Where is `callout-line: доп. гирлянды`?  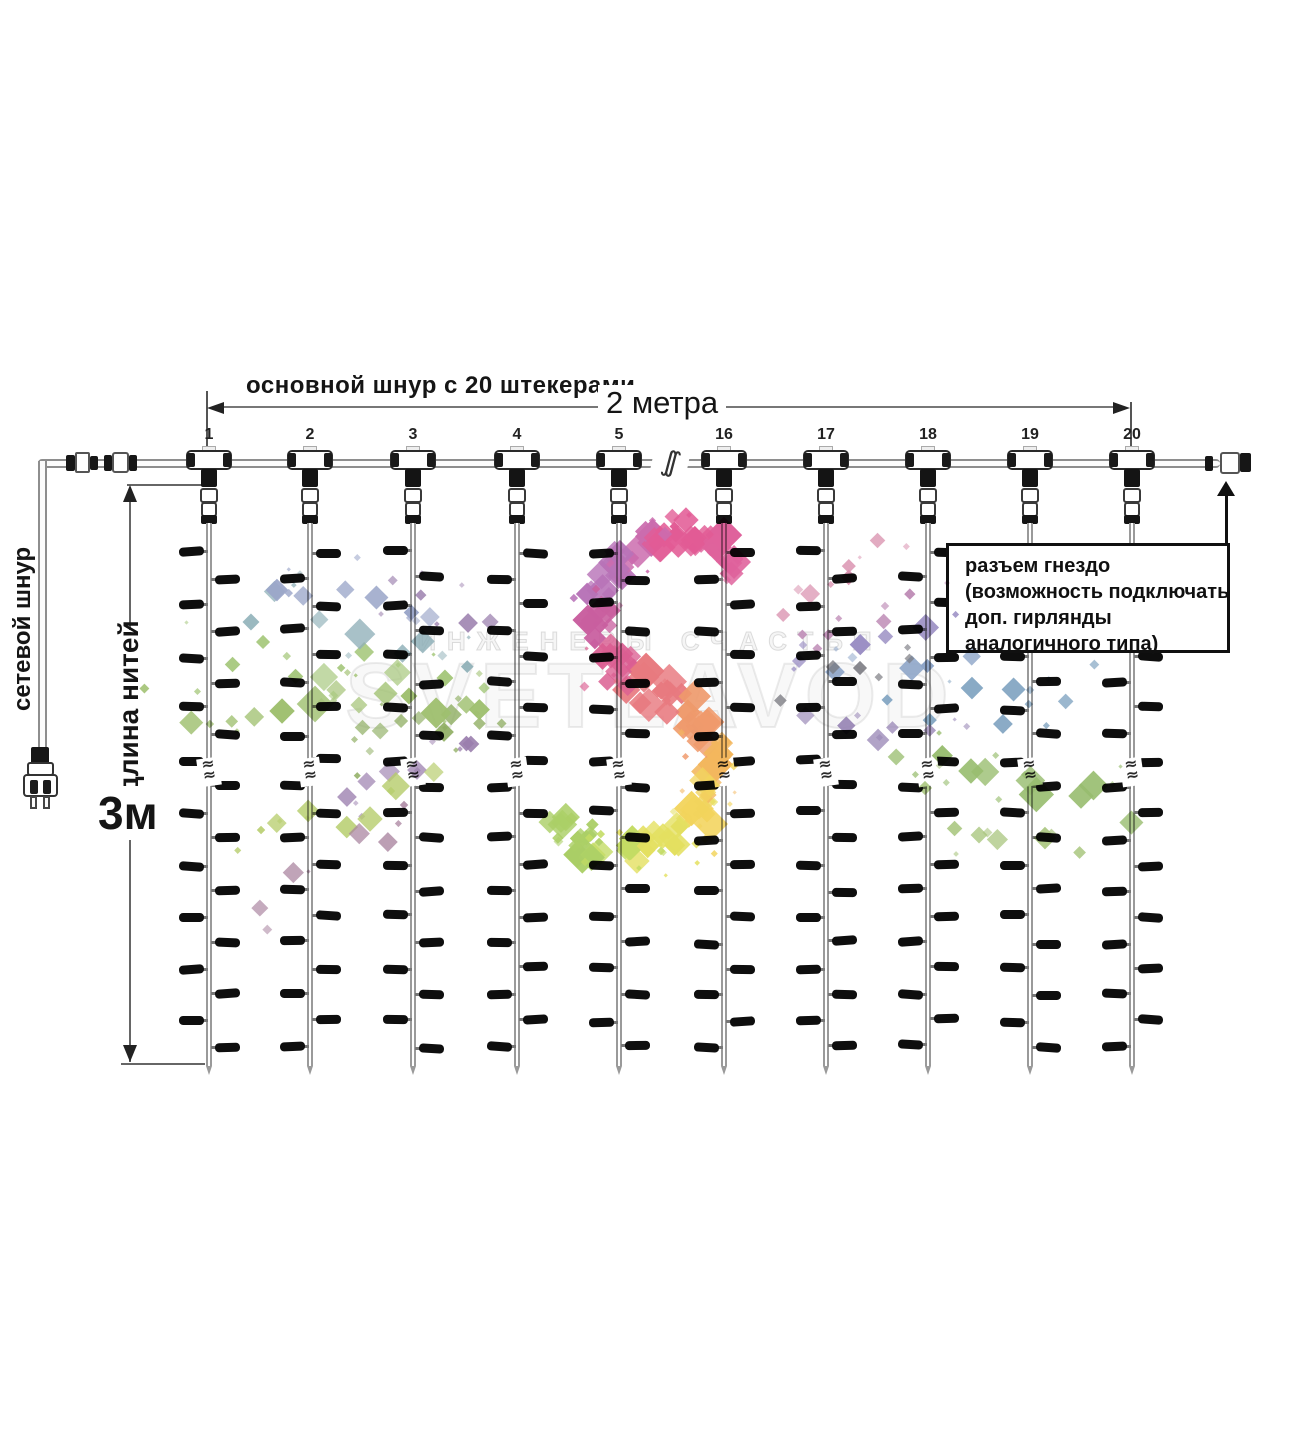
callout-line: доп. гирлянды is located at coordinates (1038, 618).